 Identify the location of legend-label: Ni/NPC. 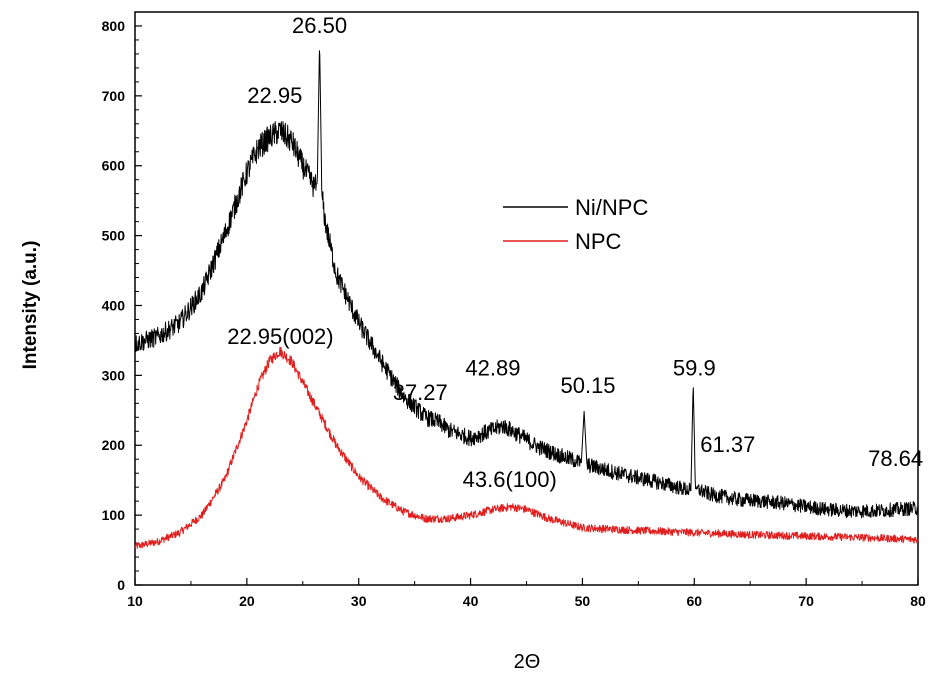
(611, 207).